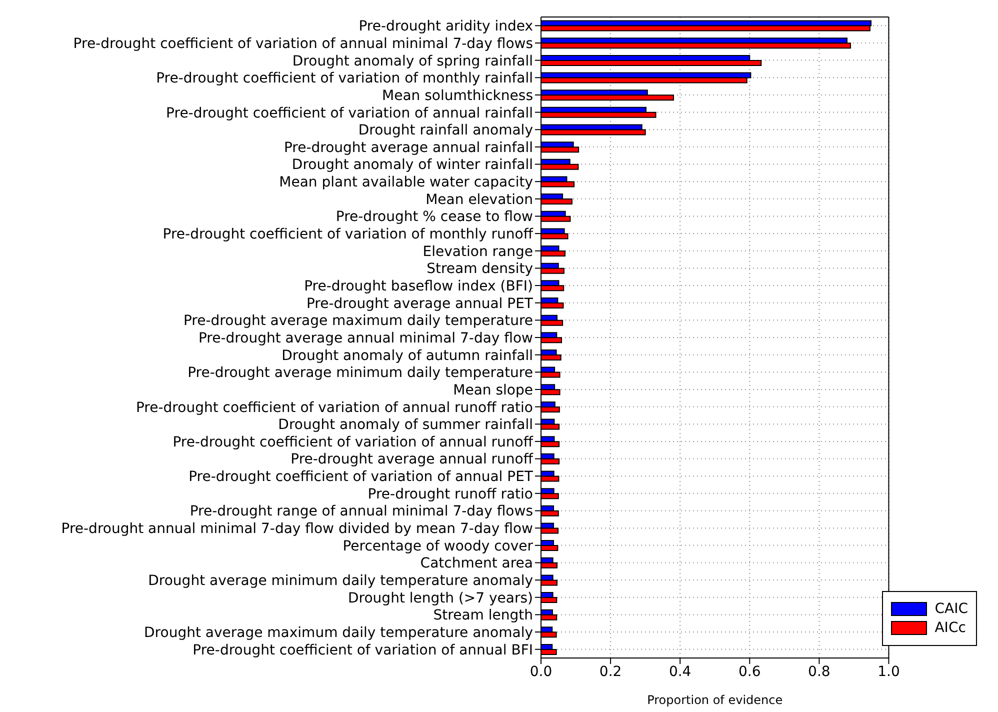 The height and width of the screenshot is (712, 998). Describe the element at coordinates (438, 546) in the screenshot. I see `y-tick-label: Percentage of woody cover` at that location.